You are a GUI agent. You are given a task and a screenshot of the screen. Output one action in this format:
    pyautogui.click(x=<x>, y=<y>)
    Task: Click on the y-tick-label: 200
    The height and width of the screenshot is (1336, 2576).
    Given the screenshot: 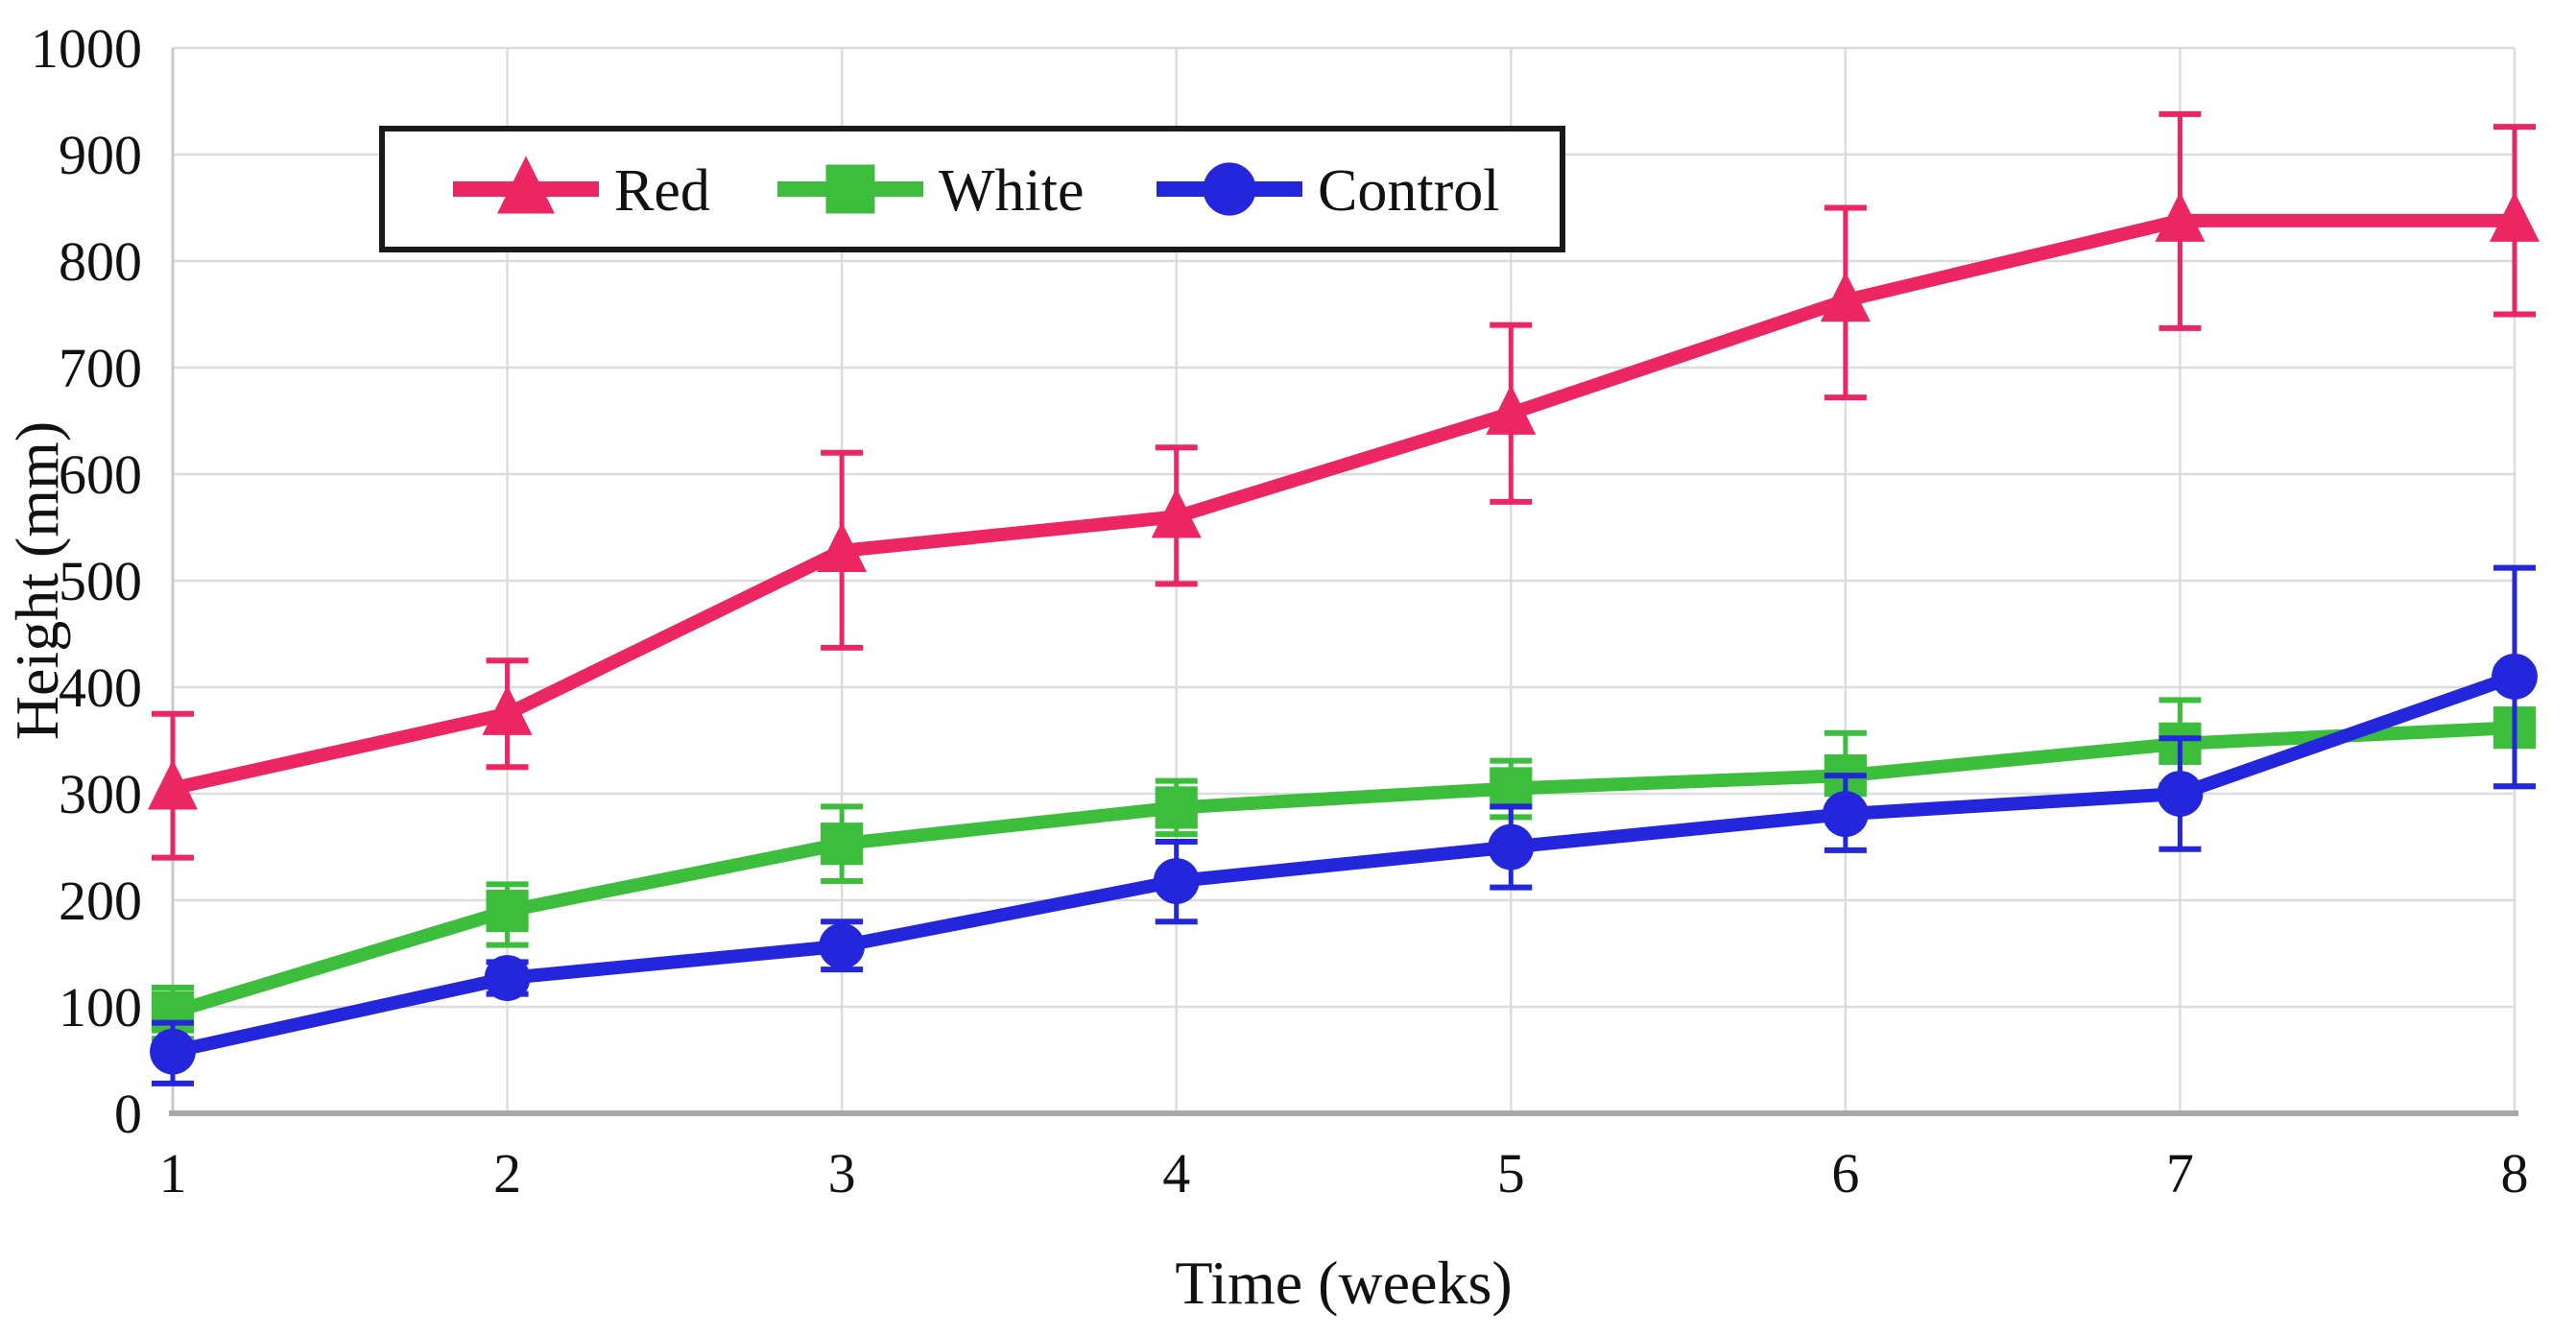 What is the action you would take?
    pyautogui.click(x=100, y=901)
    